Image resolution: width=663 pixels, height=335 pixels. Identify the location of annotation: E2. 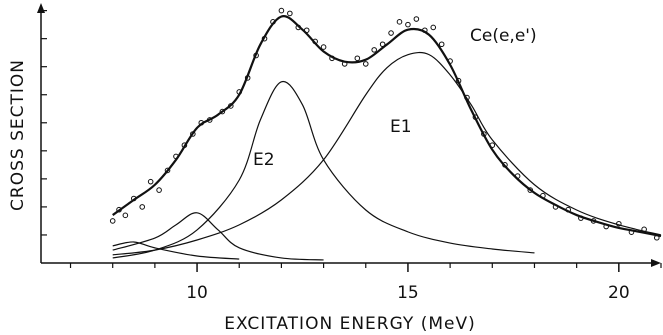
(264, 160).